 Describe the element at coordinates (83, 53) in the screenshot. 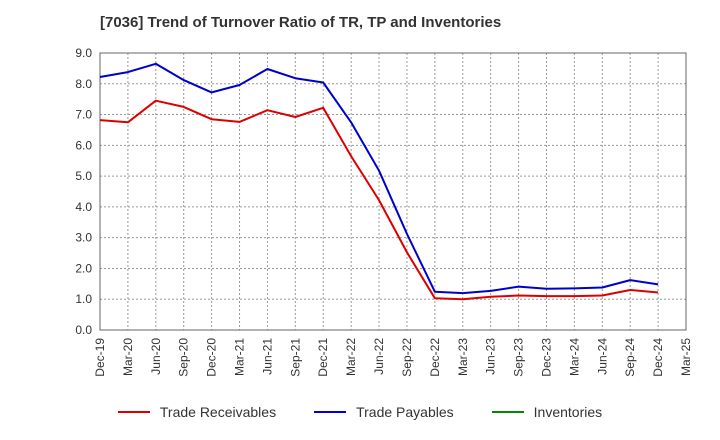

I see `y-tick-label: 9.0` at that location.